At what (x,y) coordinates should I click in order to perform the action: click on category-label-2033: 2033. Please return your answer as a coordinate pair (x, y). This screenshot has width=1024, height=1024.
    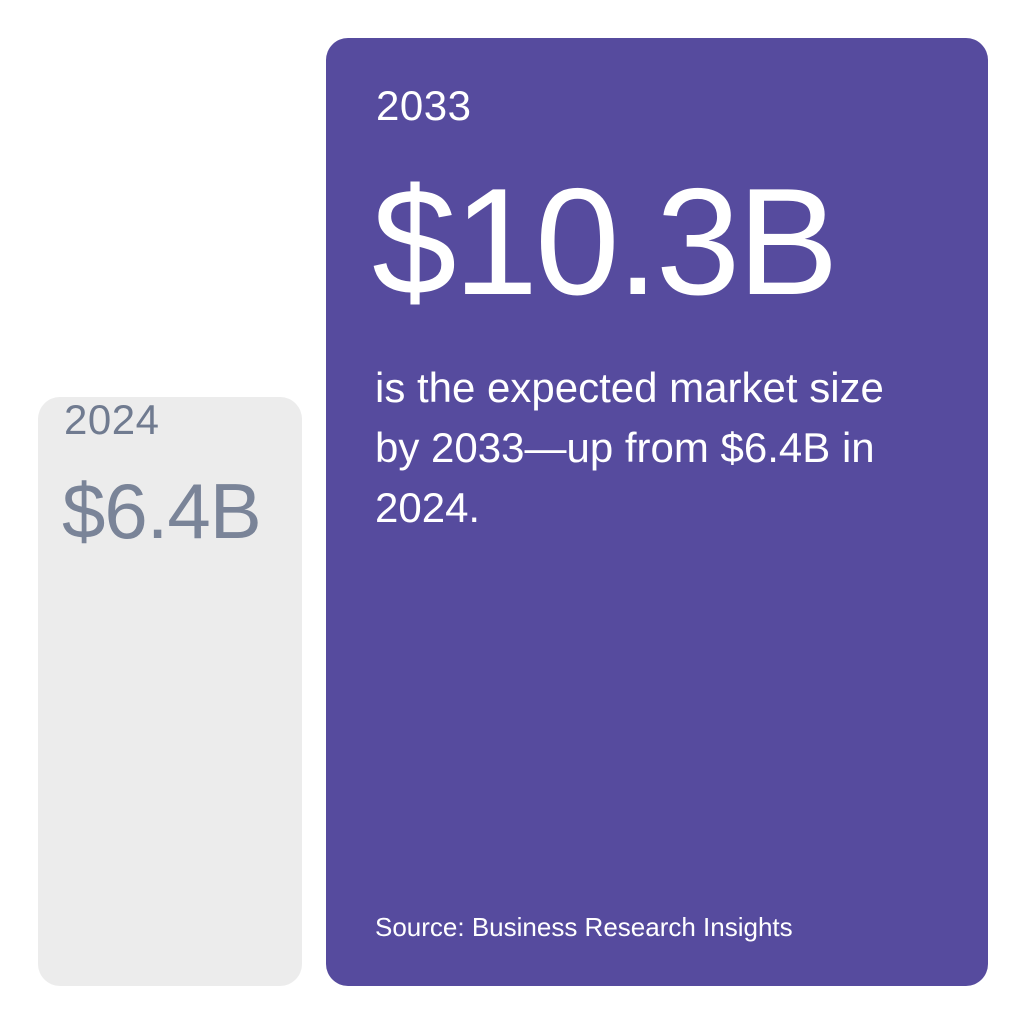
    Looking at the image, I should click on (424, 105).